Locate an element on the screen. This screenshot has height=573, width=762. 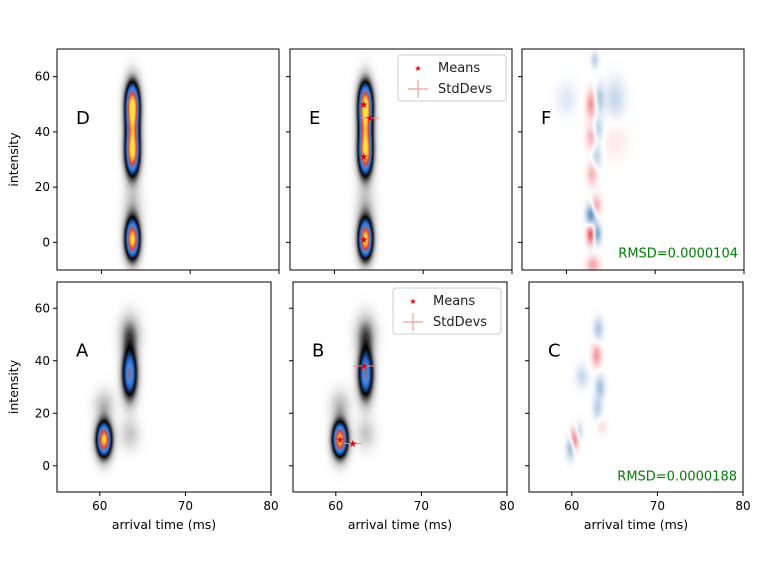
rmsd-annotation: RMSD=0.0000188 is located at coordinates (677, 476).